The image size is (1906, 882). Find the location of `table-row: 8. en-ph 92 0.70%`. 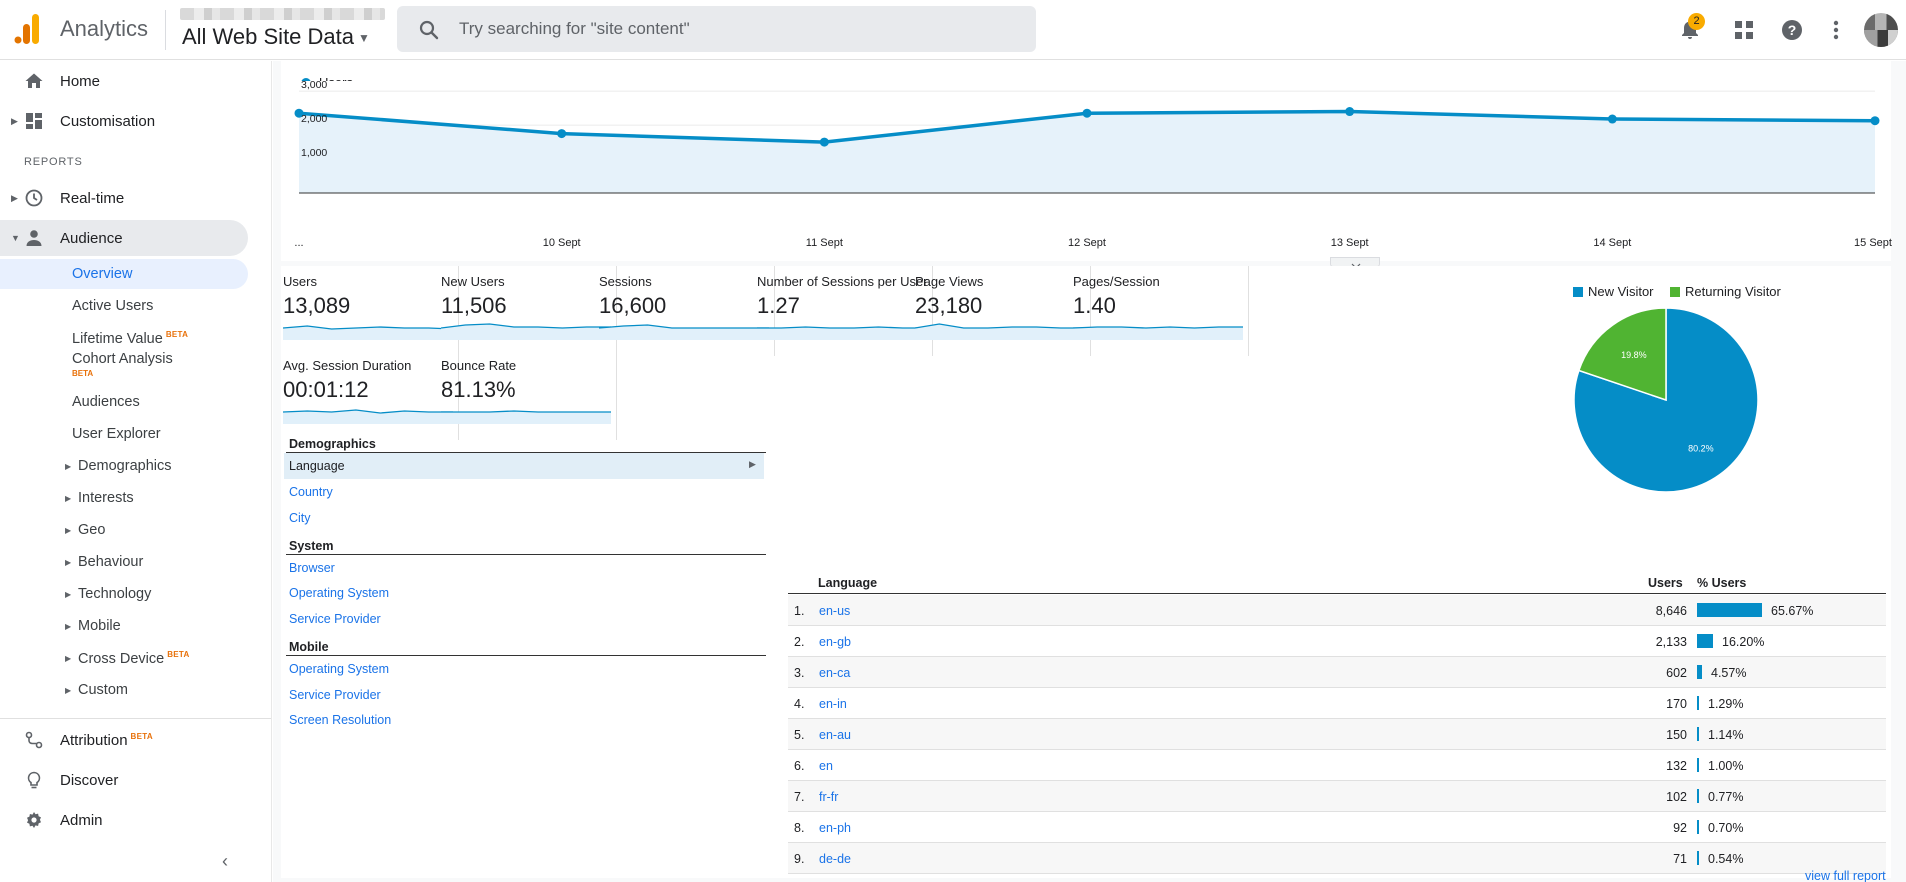

table-row: 8. en-ph 92 0.70% is located at coordinates (1337, 827).